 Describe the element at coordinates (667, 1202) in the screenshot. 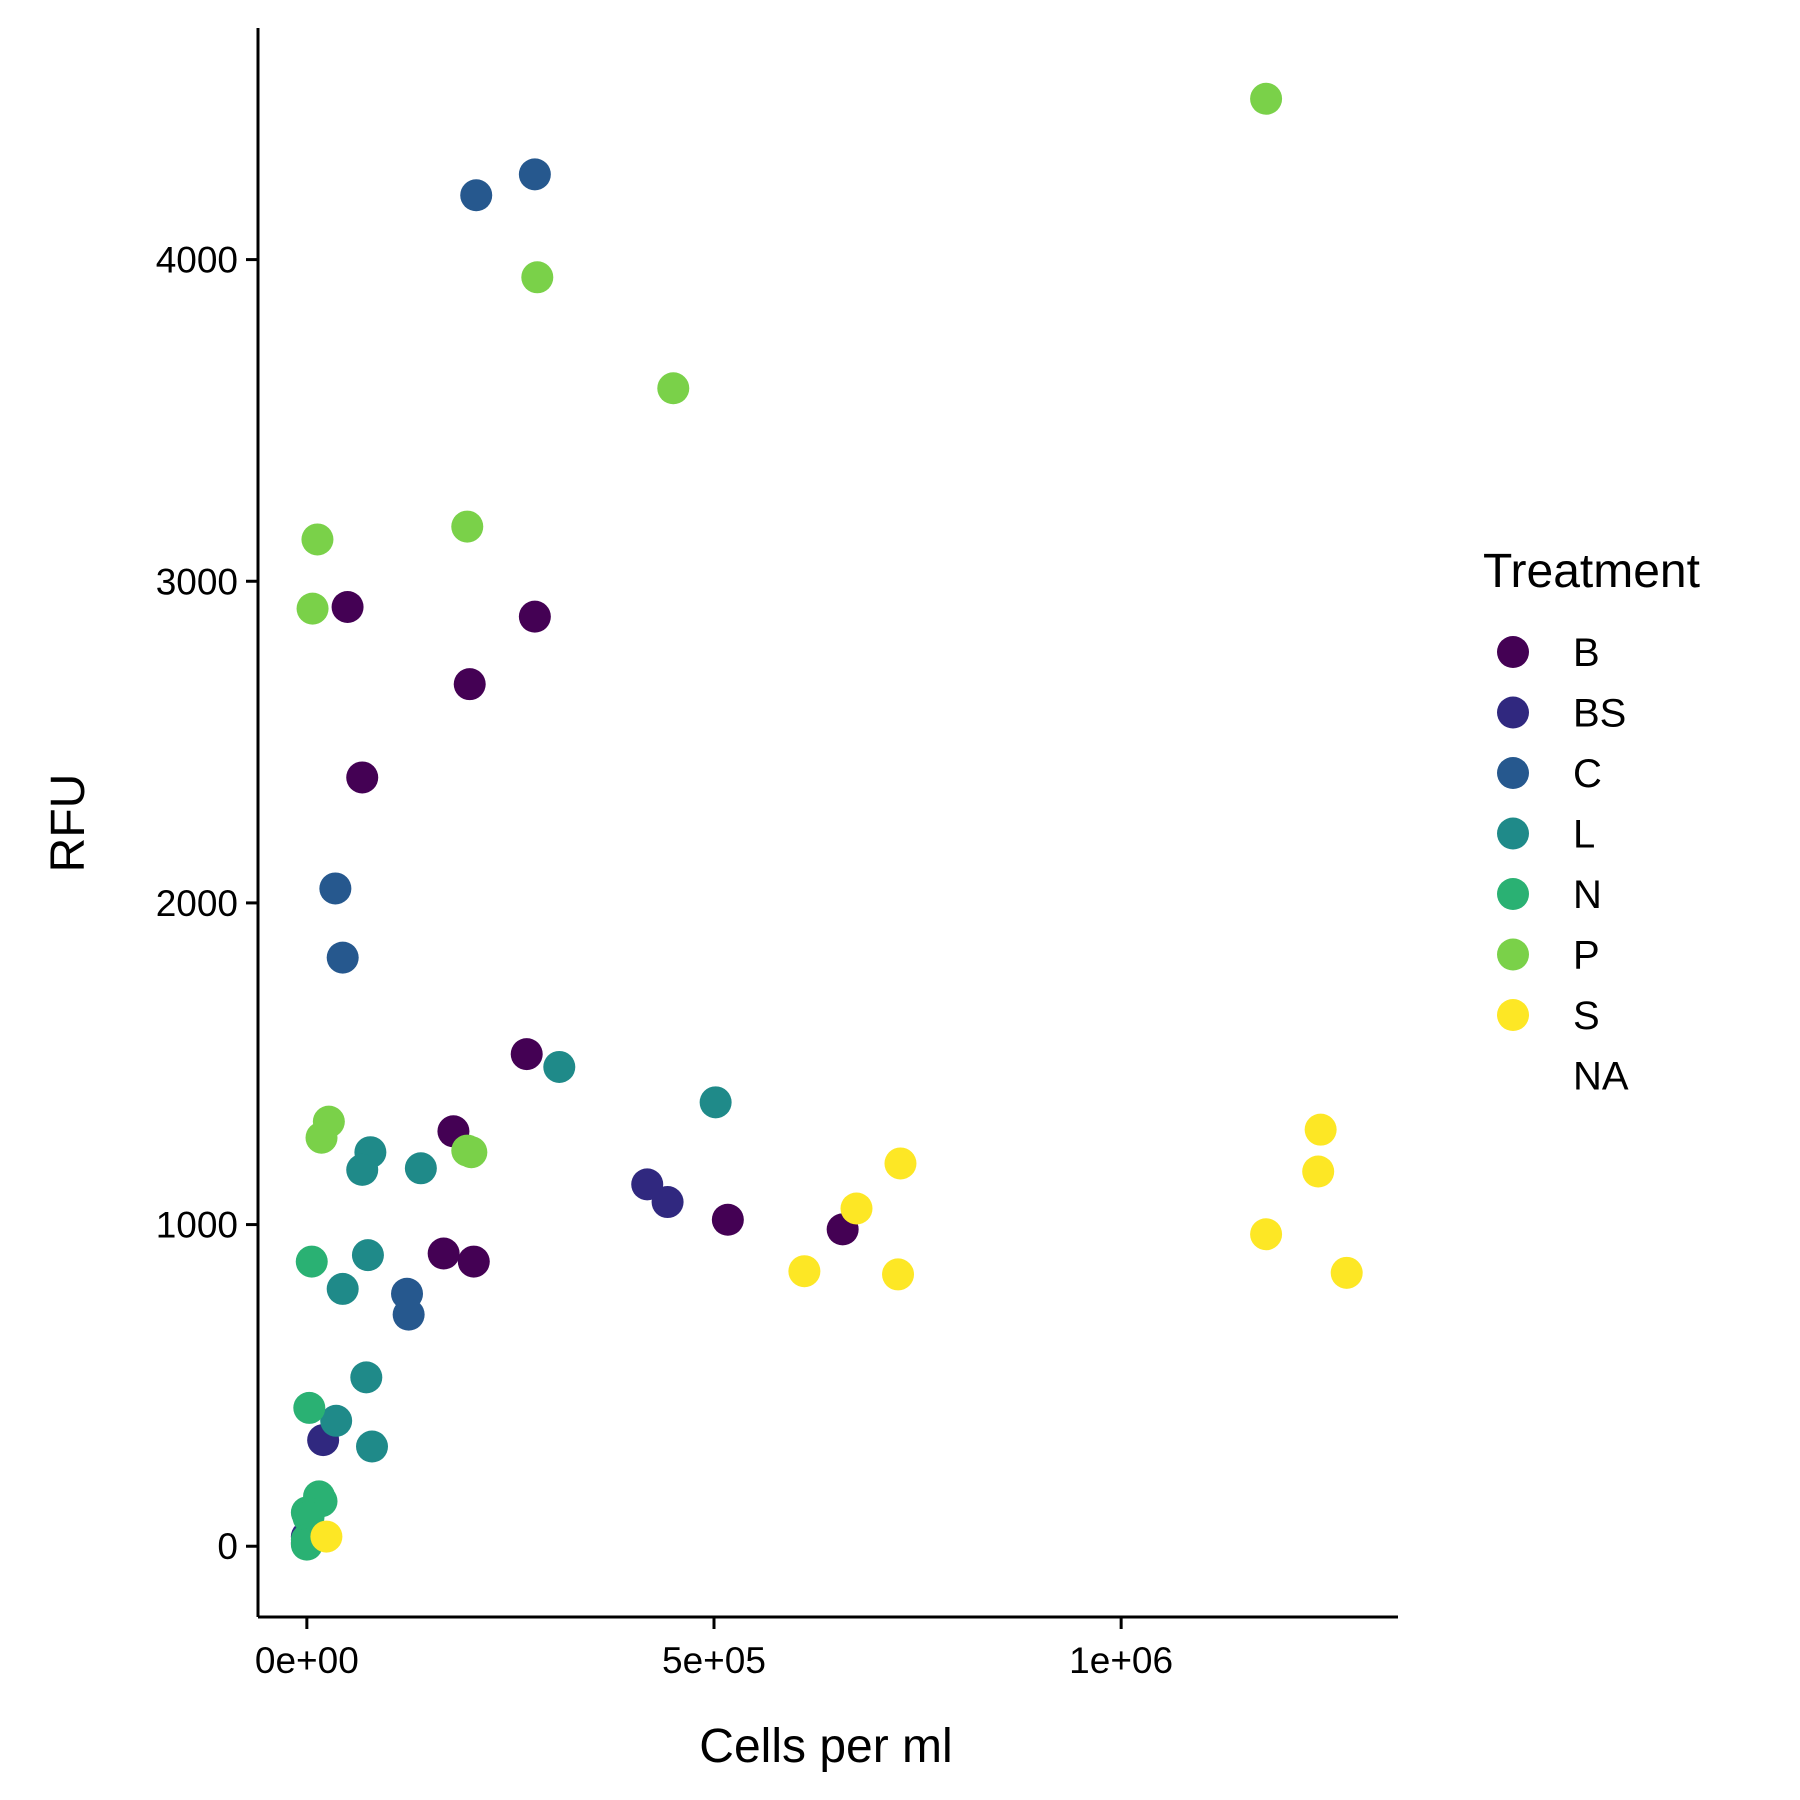

I see `data-point-bs` at that location.